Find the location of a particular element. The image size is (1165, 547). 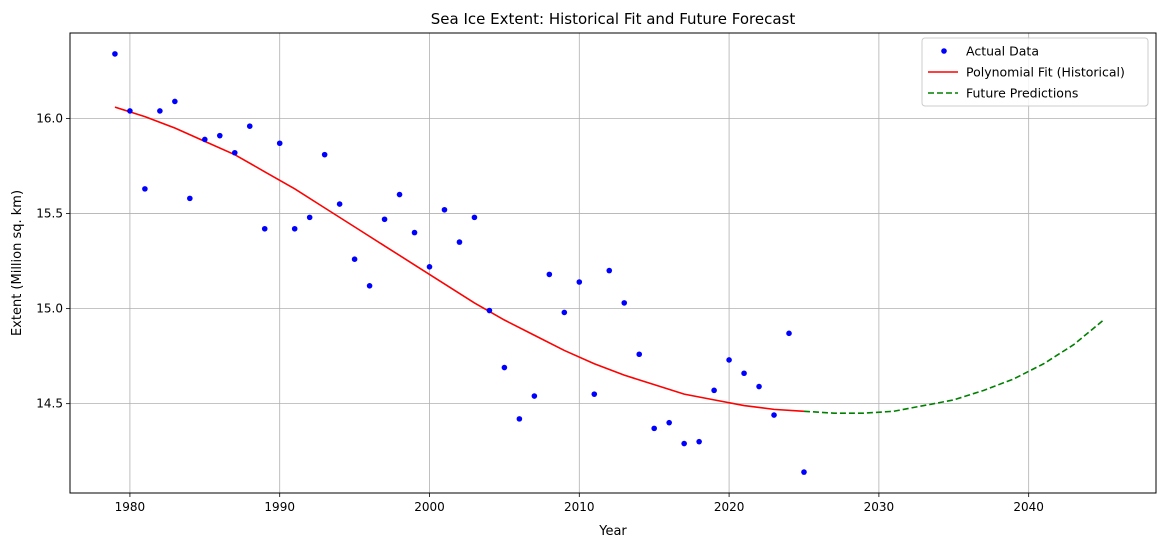

legend-label-actual: Actual Data is located at coordinates (1002, 51).